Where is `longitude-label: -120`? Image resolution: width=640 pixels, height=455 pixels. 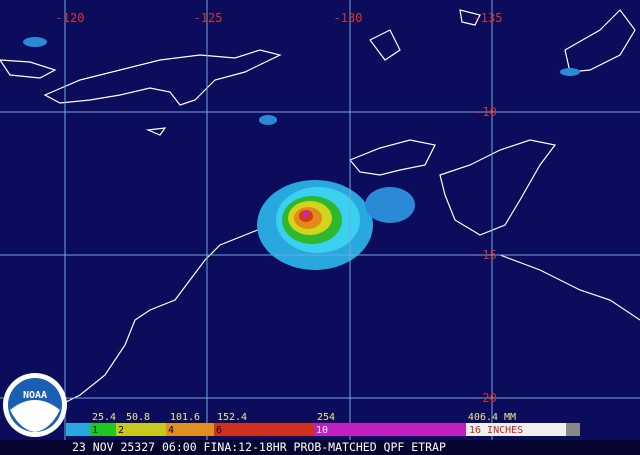 longitude-label: -120 is located at coordinates (70, 18).